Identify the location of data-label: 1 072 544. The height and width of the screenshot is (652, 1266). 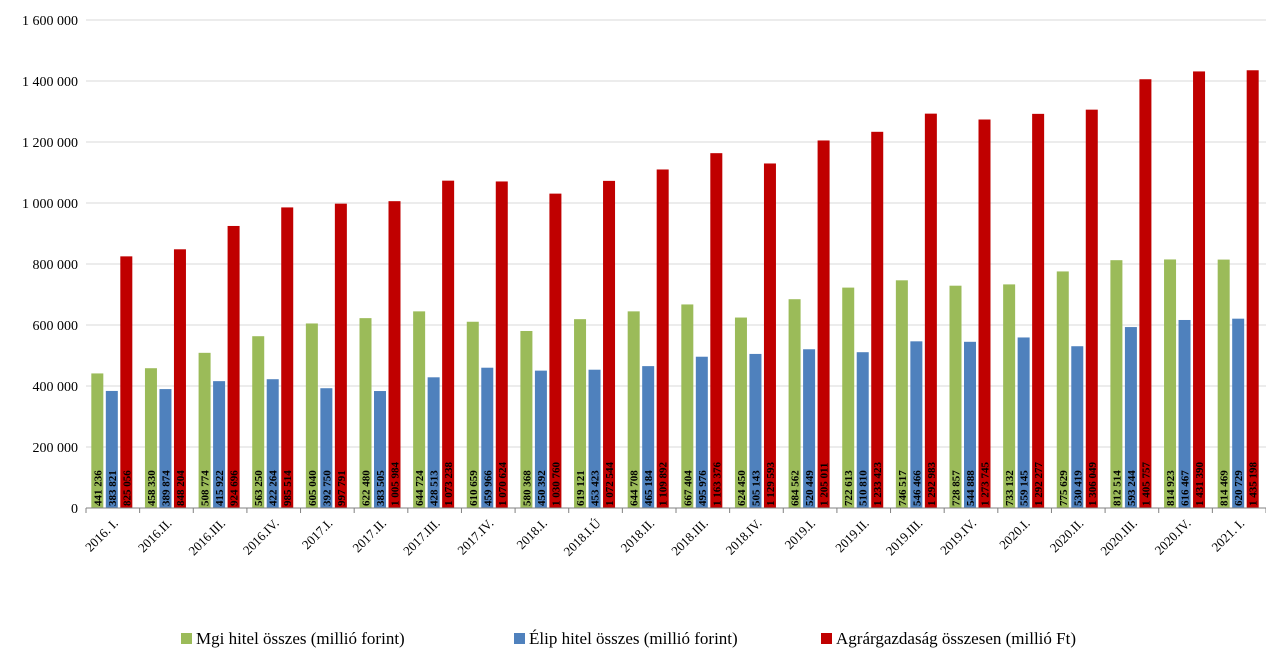
(610, 484).